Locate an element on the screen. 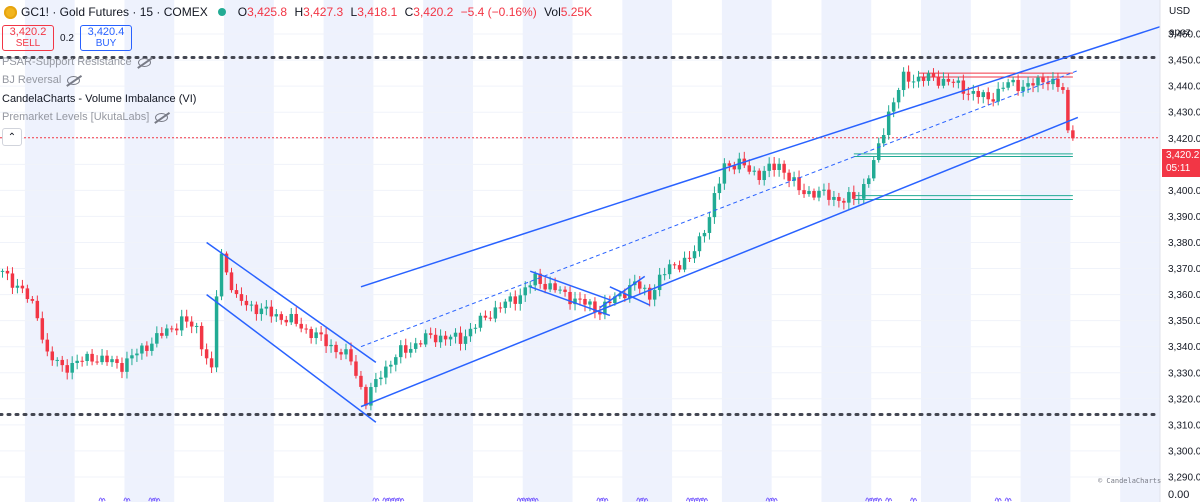 This screenshot has width=1200, height=502. indicator-label: CandelaCharts - Volume Imbalance (VI) is located at coordinates (99, 99).